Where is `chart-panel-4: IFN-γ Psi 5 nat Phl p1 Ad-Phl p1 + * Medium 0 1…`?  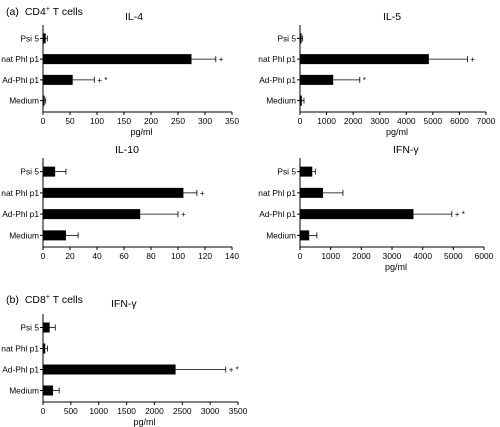
chart-panel-4: IFN-γ Psi 5 nat Phl p1 Ad-Phl p1 + * Medium 0 1… is located at coordinates (375, 208).